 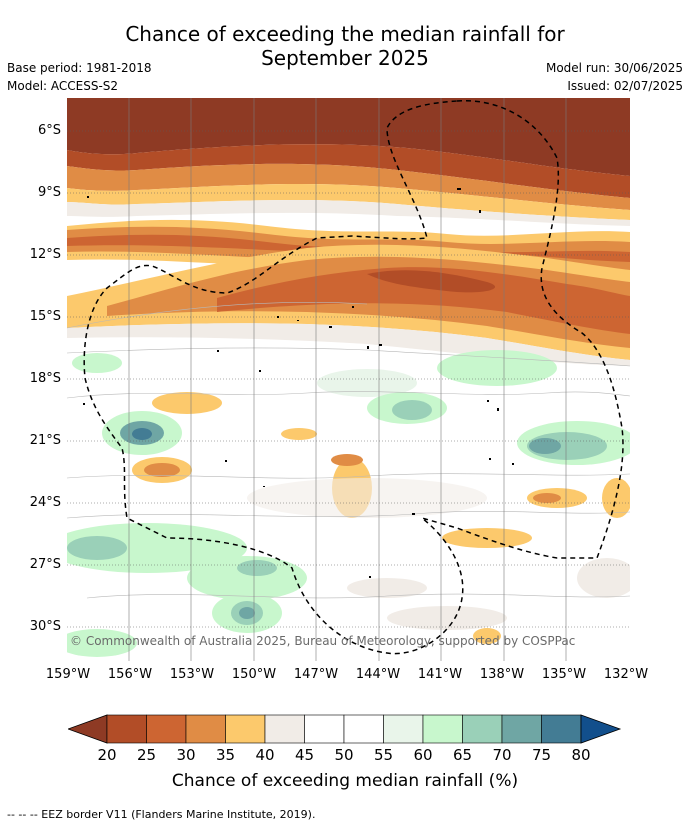 I want to click on colorbar-tick-label: 50, so click(x=344, y=755).